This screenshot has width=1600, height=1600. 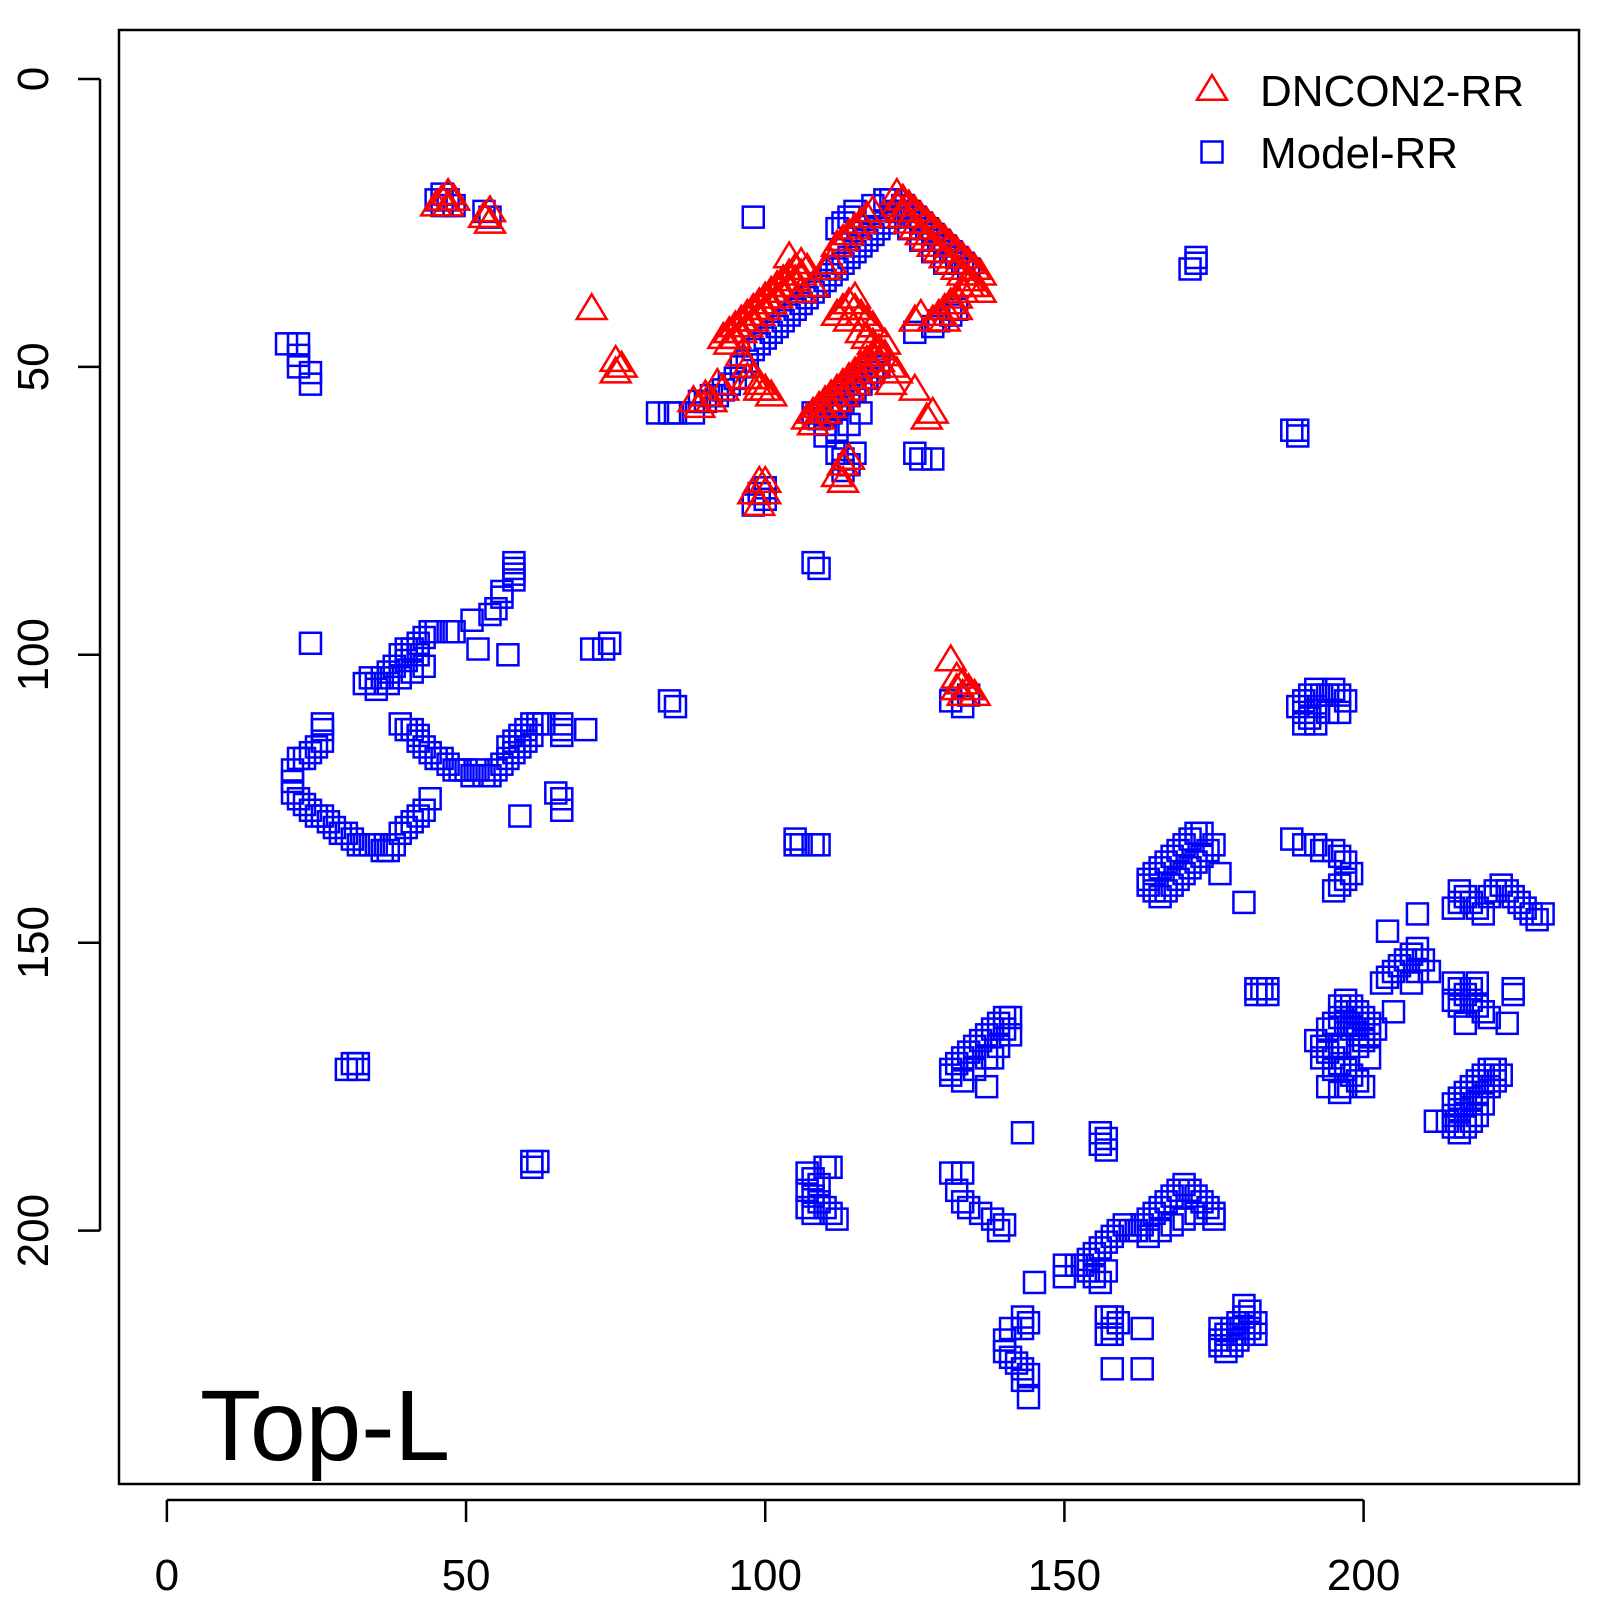 I want to click on y-tick-label: 0, so click(x=33, y=79).